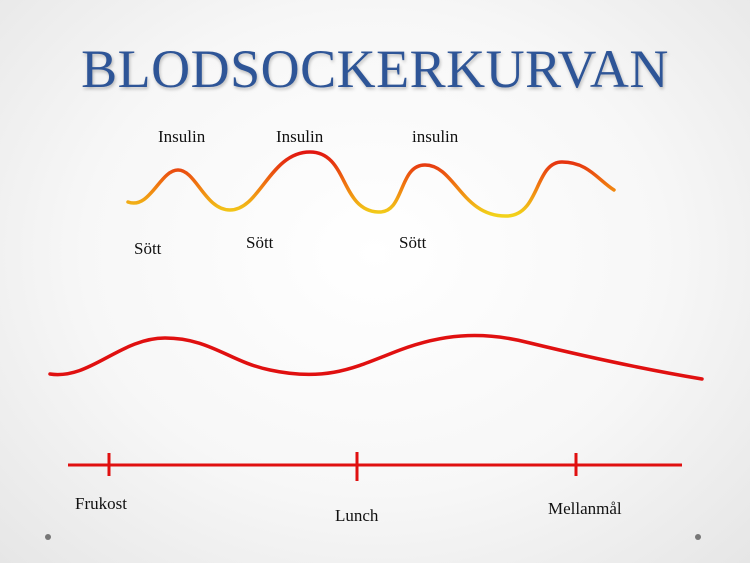 The height and width of the screenshot is (563, 750). Describe the element at coordinates (357, 515) in the screenshot. I see `timeline-label-lunch: Lunch` at that location.